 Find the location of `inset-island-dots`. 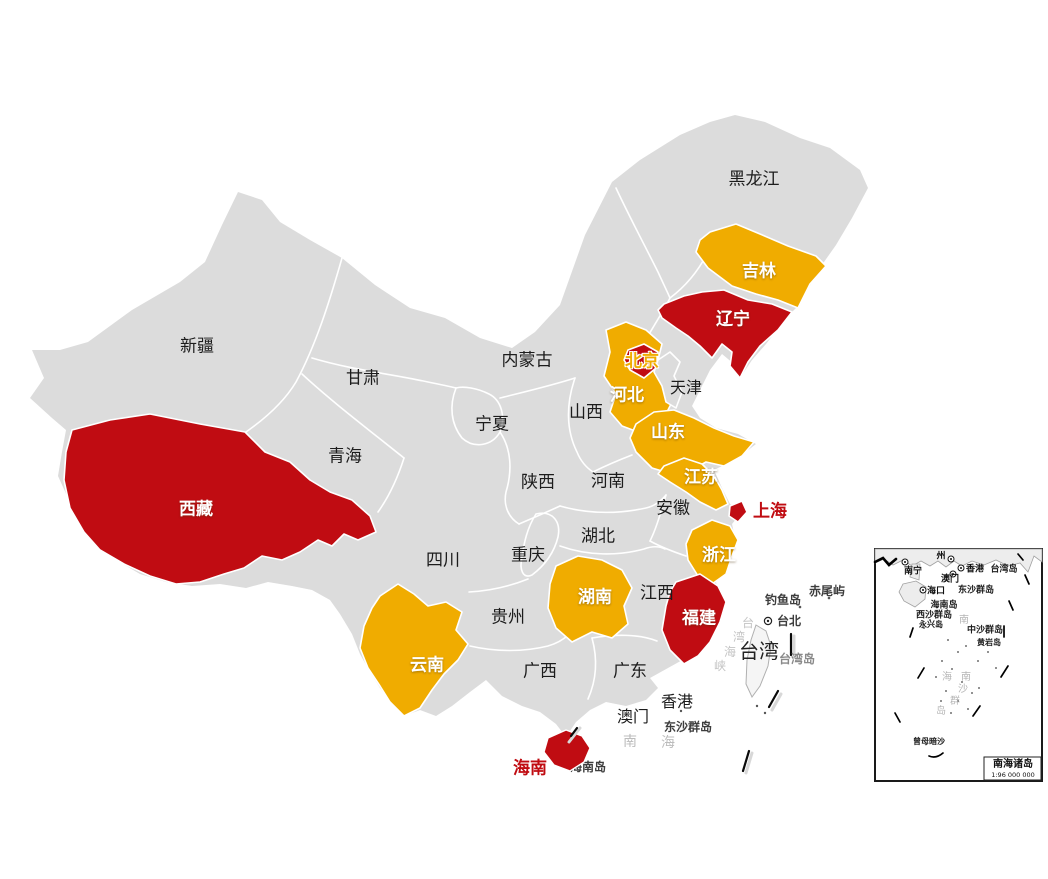

inset-island-dots is located at coordinates (960, 666).